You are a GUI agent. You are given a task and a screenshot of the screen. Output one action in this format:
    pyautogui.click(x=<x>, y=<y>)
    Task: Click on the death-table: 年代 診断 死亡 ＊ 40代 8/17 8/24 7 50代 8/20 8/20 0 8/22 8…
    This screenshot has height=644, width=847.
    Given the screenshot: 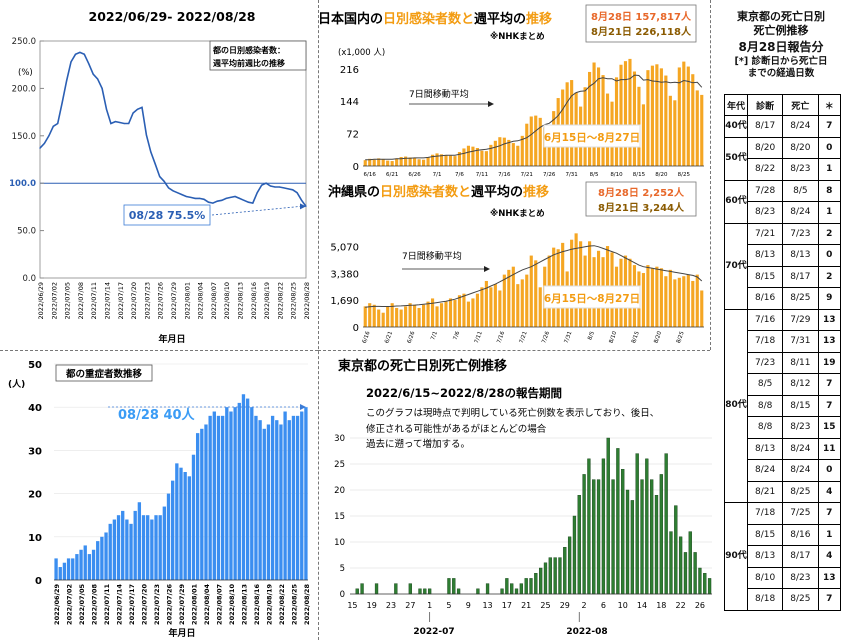 What is the action you would take?
    pyautogui.click(x=782, y=352)
    